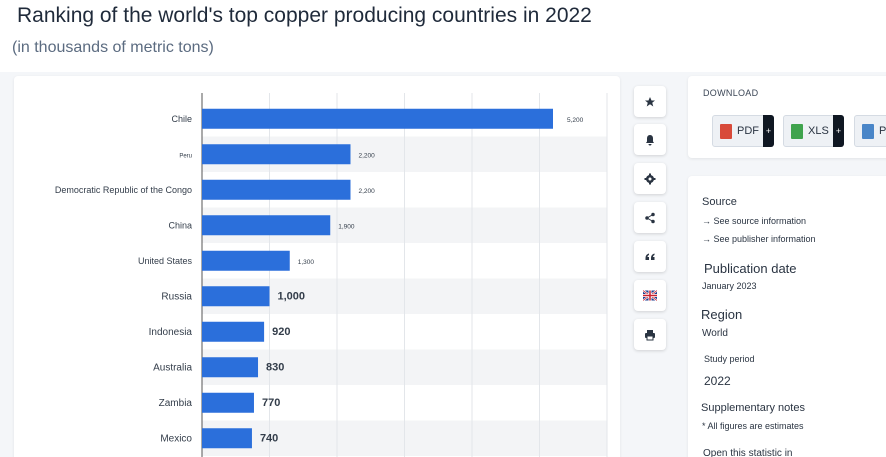 The image size is (886, 457). I want to click on settings-button, so click(650, 178).